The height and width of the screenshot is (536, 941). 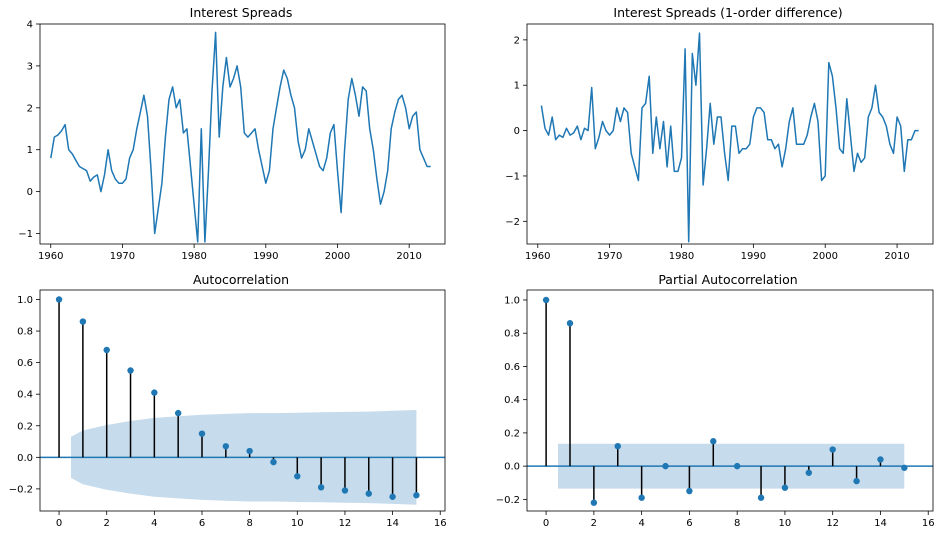 What do you see at coordinates (30, 66) in the screenshot?
I see `y-tick-label: 3` at bounding box center [30, 66].